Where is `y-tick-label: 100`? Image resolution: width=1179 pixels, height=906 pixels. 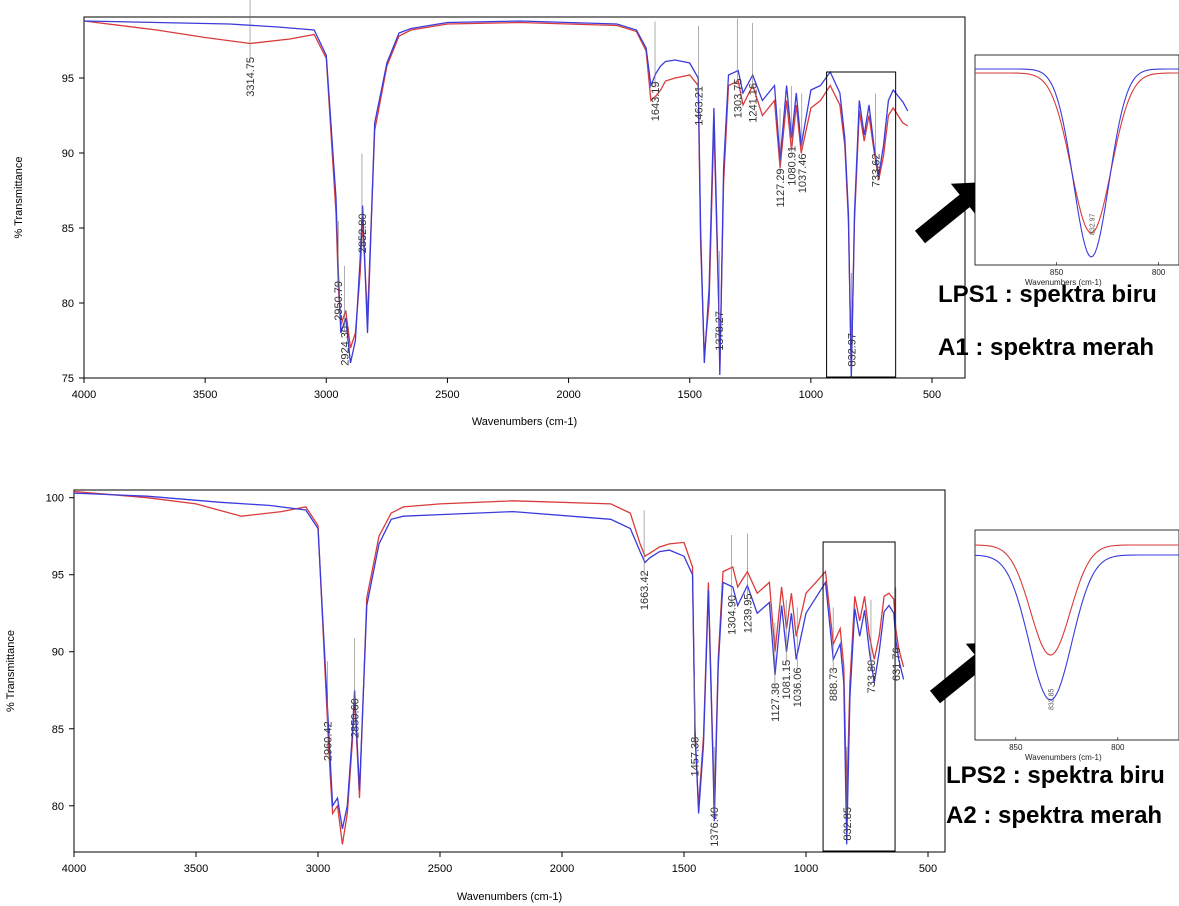
y-tick-label: 100 is located at coordinates (55, 499).